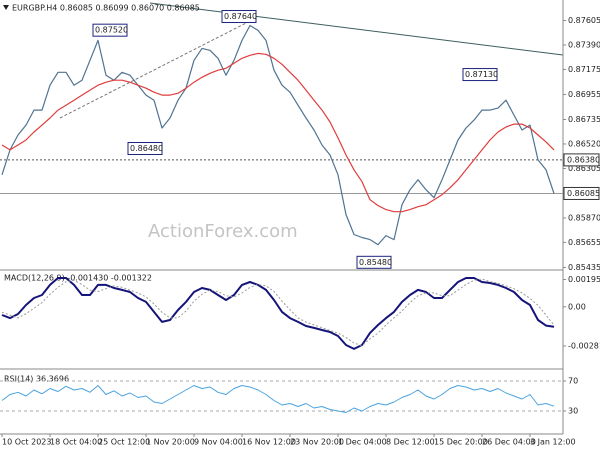 The image size is (600, 450). What do you see at coordinates (584, 267) in the screenshot?
I see `y-tick-label: 0.85435` at bounding box center [584, 267].